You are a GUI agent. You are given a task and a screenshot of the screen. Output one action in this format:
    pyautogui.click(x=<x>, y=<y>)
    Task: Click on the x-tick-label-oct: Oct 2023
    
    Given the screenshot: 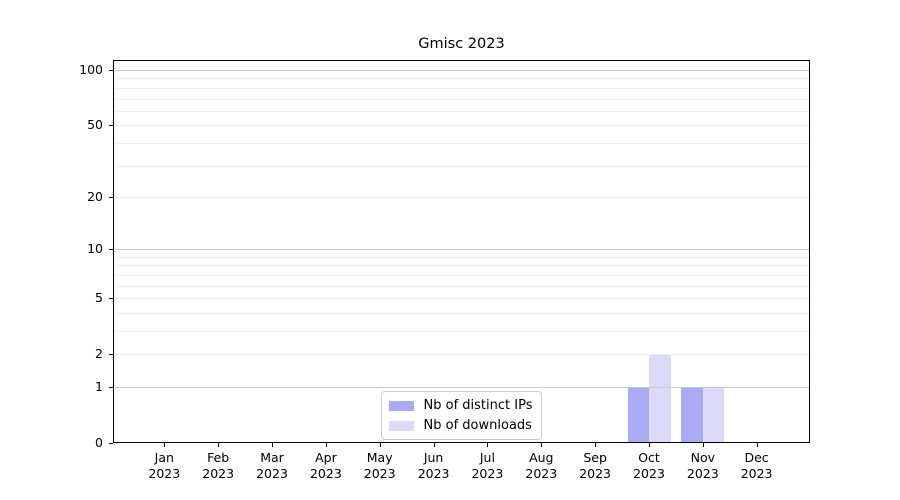 What is the action you would take?
    pyautogui.click(x=649, y=465)
    